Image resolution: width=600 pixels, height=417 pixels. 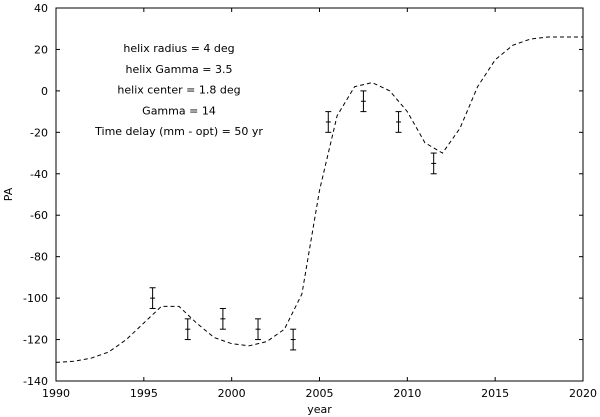 What do you see at coordinates (319, 409) in the screenshot?
I see `x-axis-label: year` at bounding box center [319, 409].